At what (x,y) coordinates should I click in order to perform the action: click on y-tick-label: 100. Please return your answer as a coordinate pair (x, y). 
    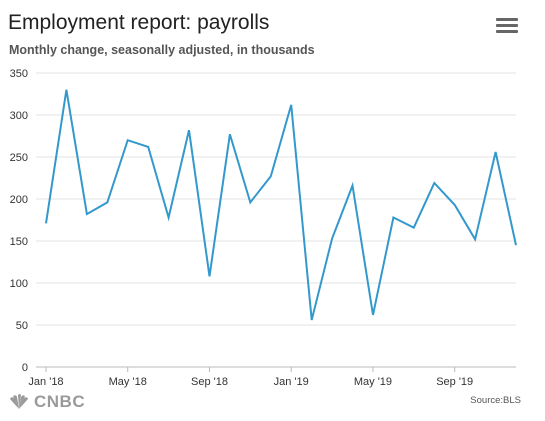
    Looking at the image, I should click on (19, 284).